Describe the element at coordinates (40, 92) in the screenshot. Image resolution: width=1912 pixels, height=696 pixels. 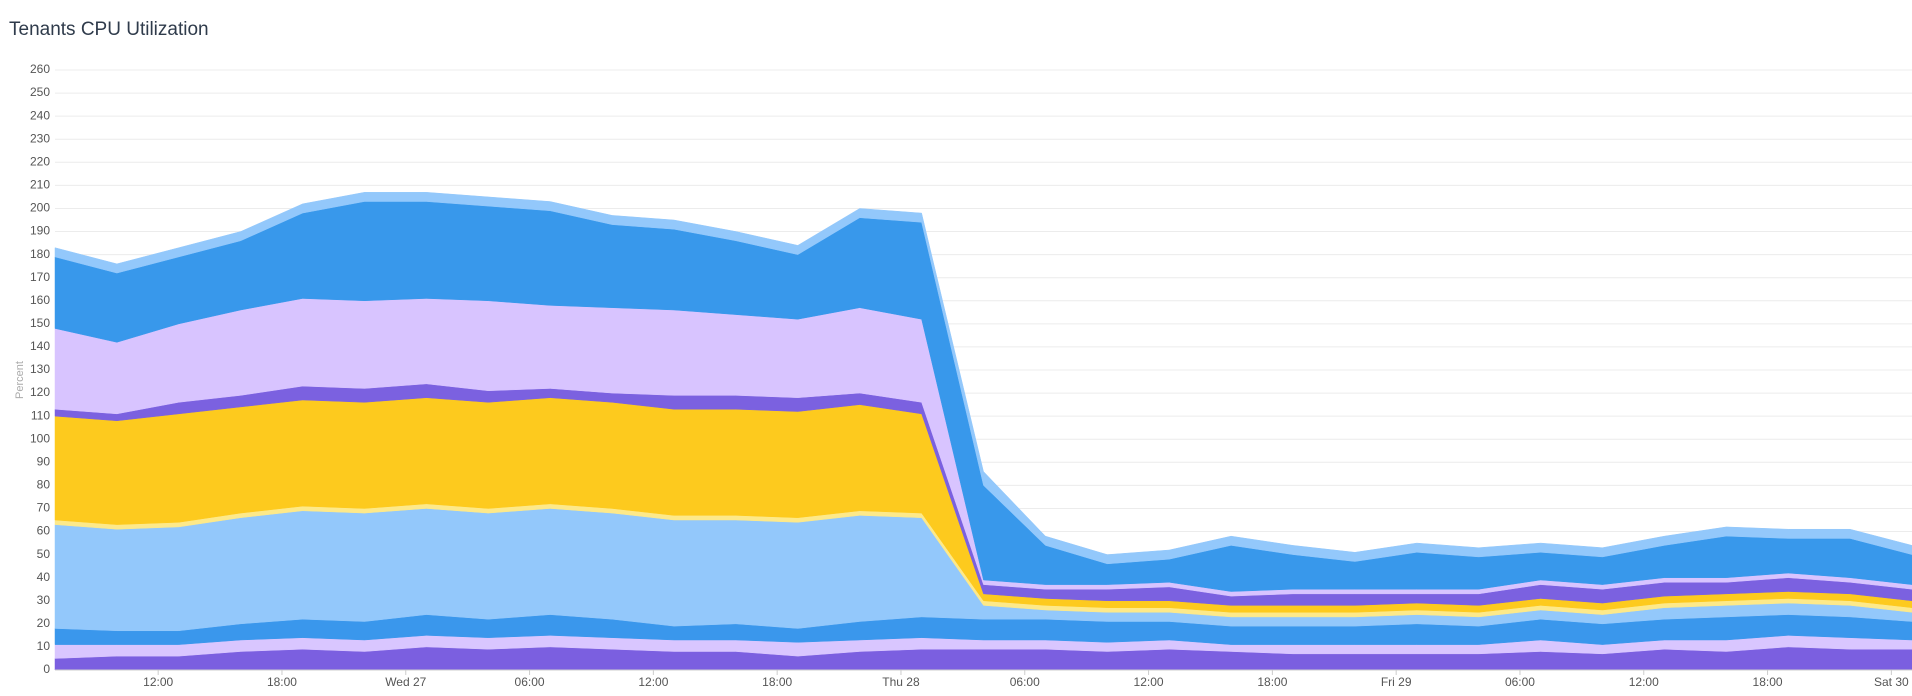
I see `y-tick-label: 250` at that location.